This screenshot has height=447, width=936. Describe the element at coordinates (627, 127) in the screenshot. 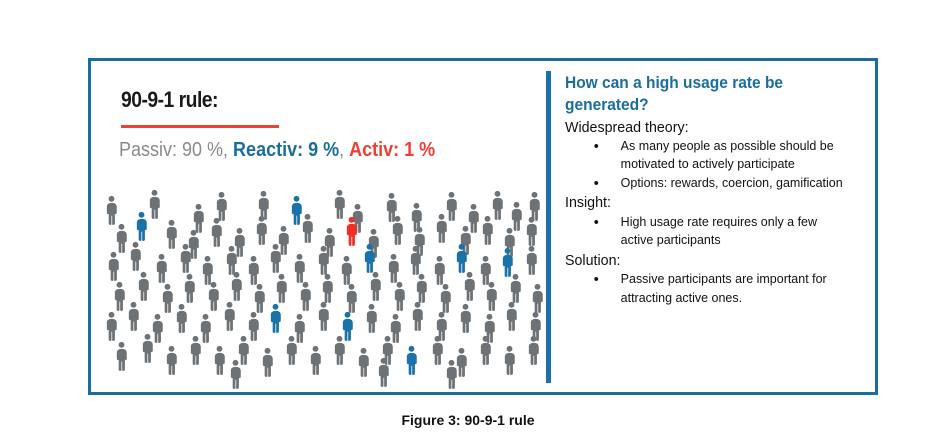

I see `section-label: Widespread theory:` at that location.